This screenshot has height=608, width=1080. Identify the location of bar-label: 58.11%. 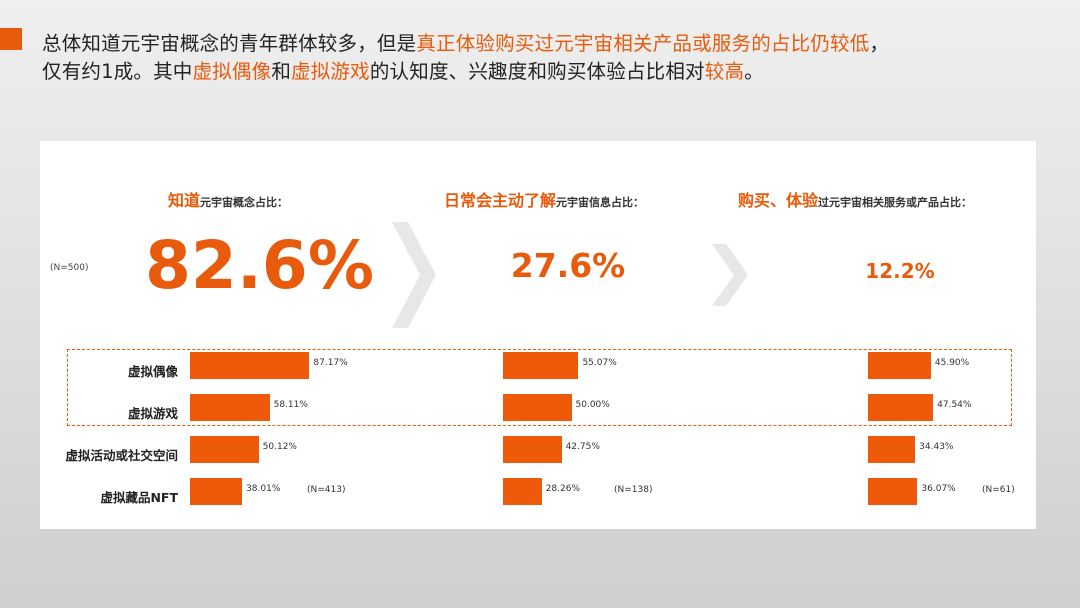
(290, 405).